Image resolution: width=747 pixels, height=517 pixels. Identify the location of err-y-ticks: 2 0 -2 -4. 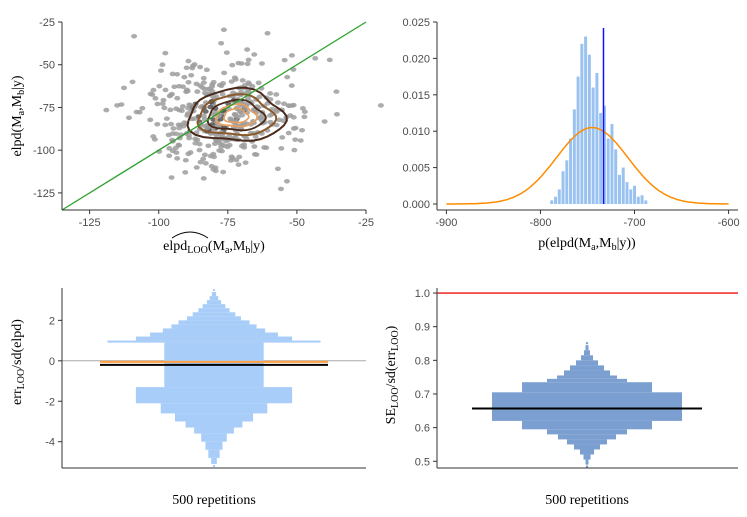
(53, 382).